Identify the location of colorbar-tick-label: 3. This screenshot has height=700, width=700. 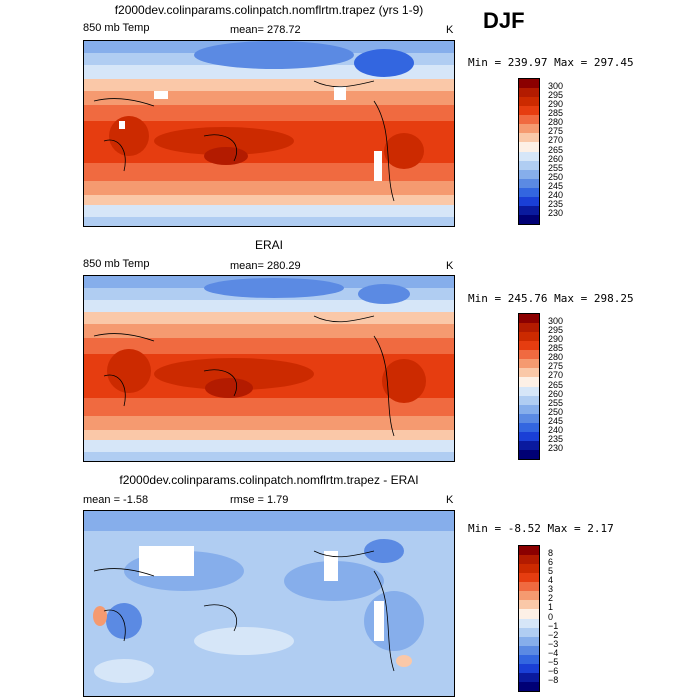
(551, 589).